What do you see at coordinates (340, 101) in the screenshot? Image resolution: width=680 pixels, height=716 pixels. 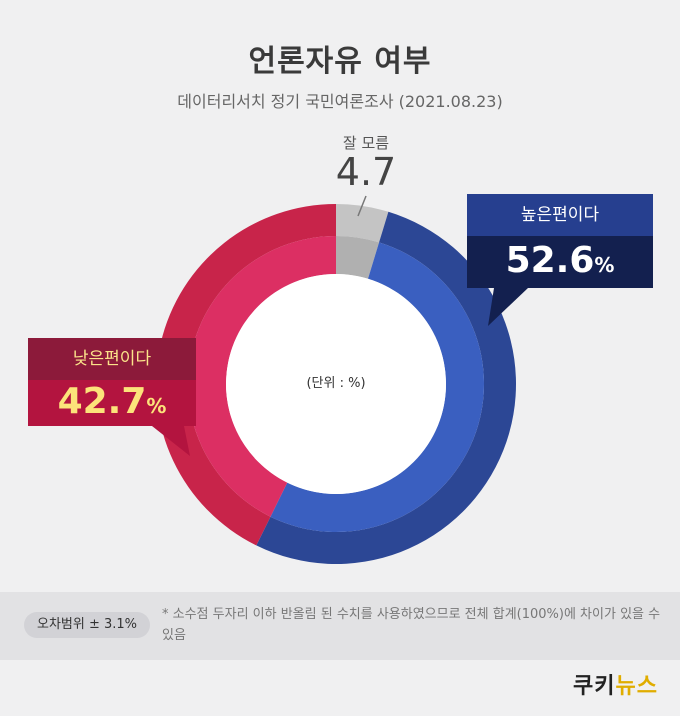 I see `page-subtitle: 데이터리서치 정기 국민여론조사 (2021.08.23)` at bounding box center [340, 101].